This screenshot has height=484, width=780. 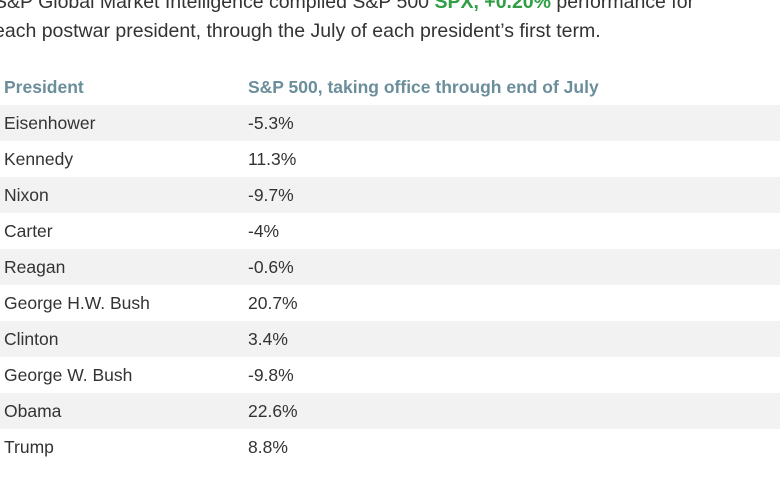 I want to click on table-row: Reagan -0.6%, so click(x=390, y=267).